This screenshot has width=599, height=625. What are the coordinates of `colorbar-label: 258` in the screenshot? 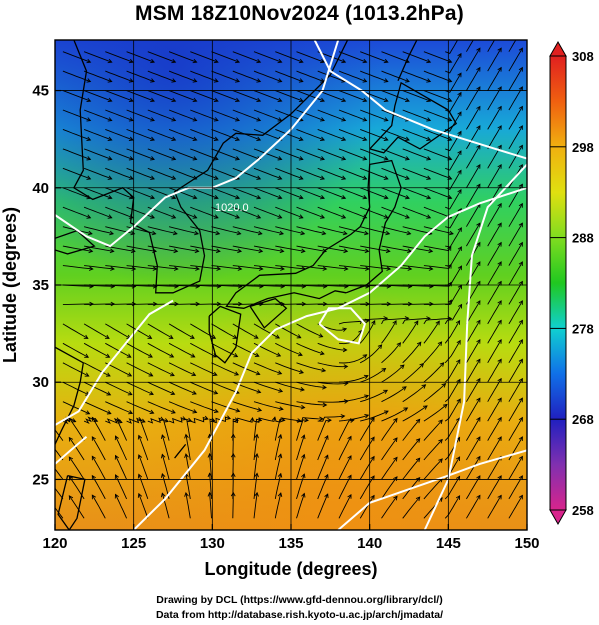 It's located at (583, 510).